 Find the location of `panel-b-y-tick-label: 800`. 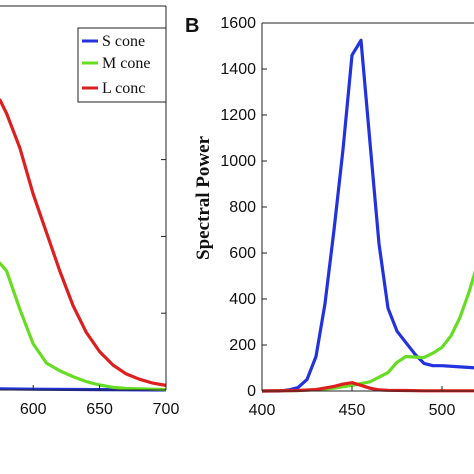

panel-b-y-tick-label: 800 is located at coordinates (242, 207).